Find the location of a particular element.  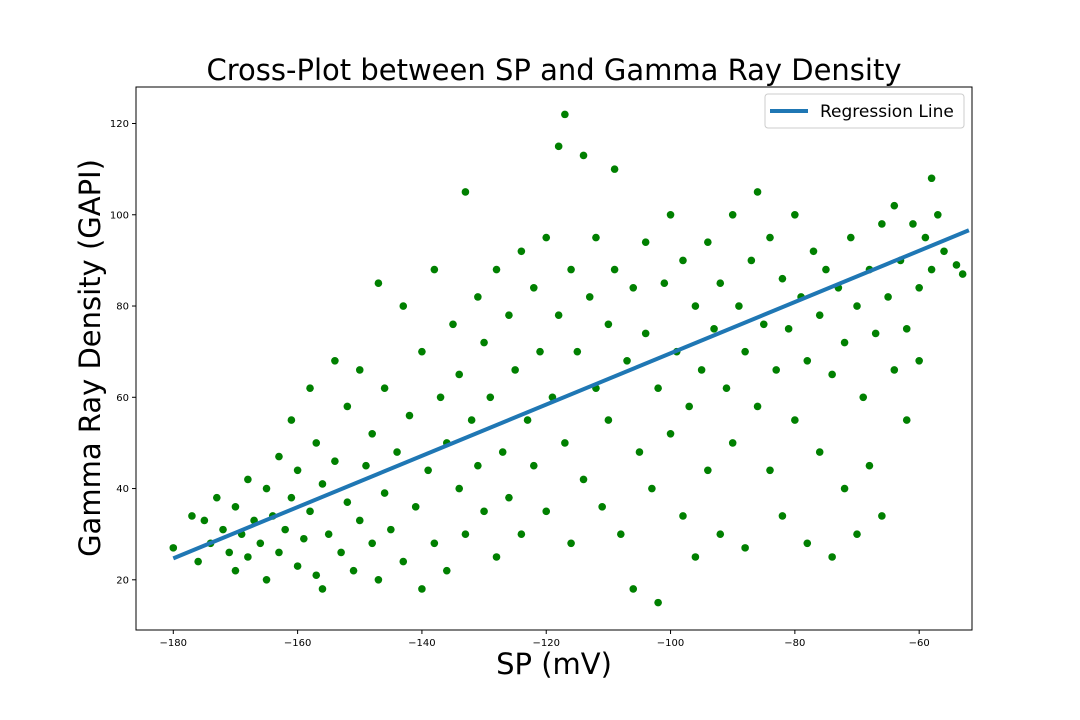

legend-box is located at coordinates (864, 111).